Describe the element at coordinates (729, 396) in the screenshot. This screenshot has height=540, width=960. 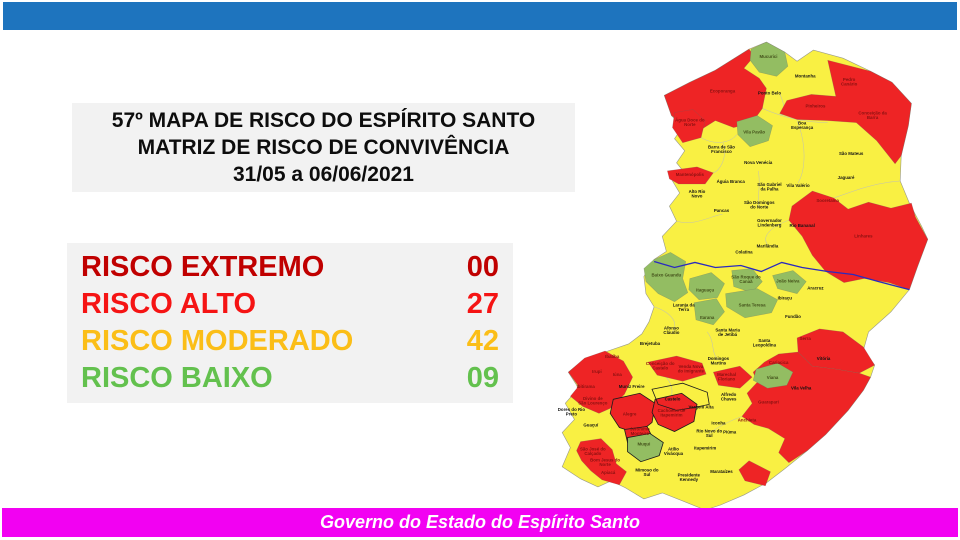
I see `label-alfredo-chaves: Alfredo Chaves` at that location.